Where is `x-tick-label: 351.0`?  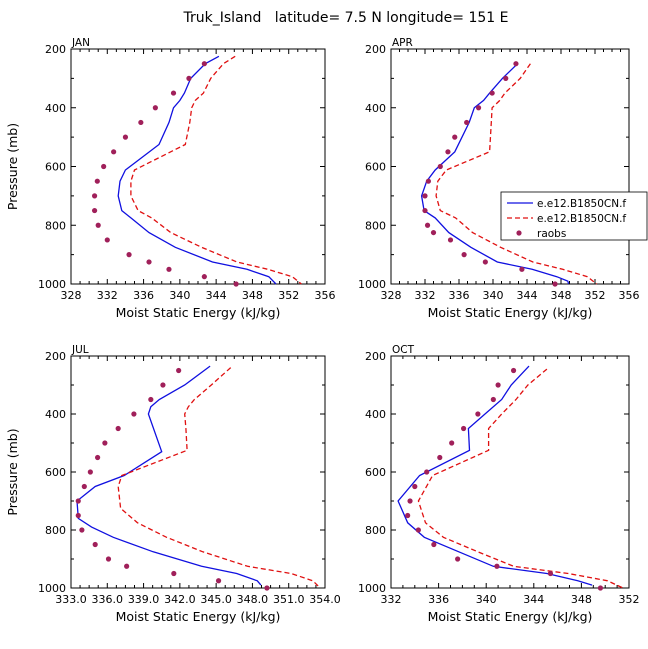 x-tick-label: 351.0 is located at coordinates (289, 599).